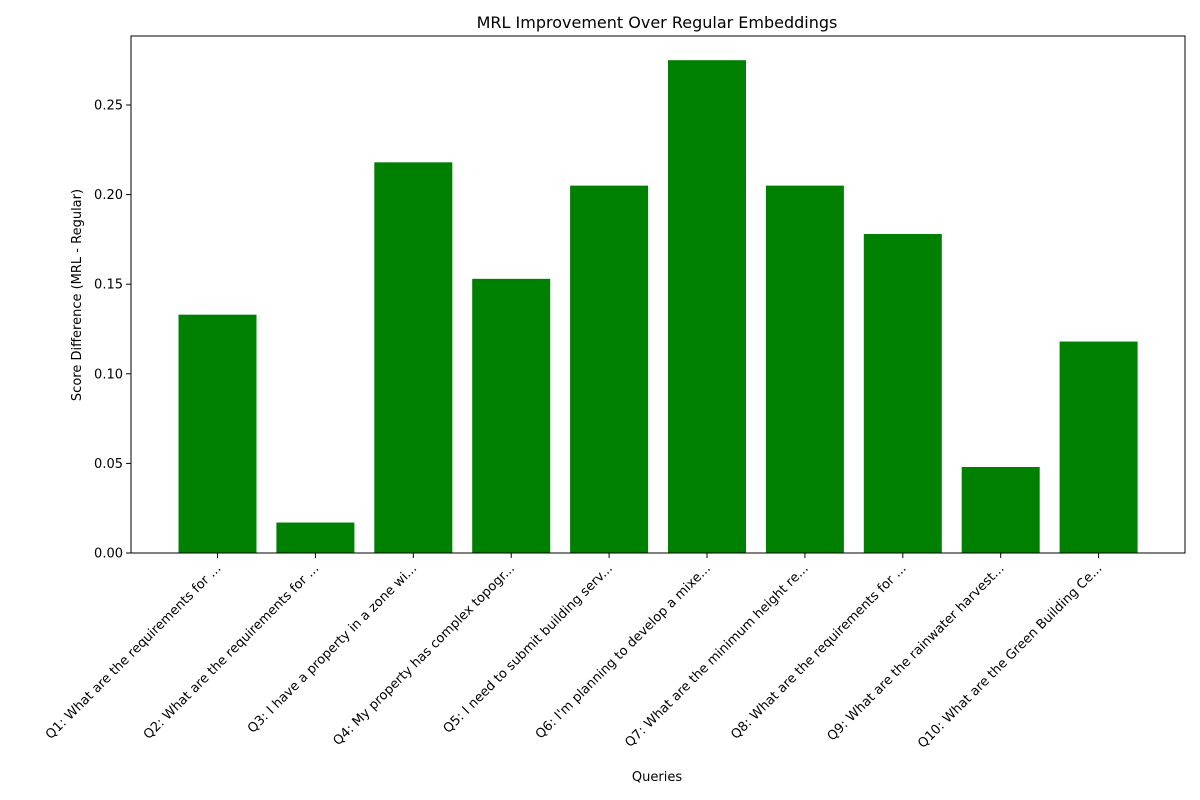 The width and height of the screenshot is (1200, 800). I want to click on bar-q1, so click(217, 433).